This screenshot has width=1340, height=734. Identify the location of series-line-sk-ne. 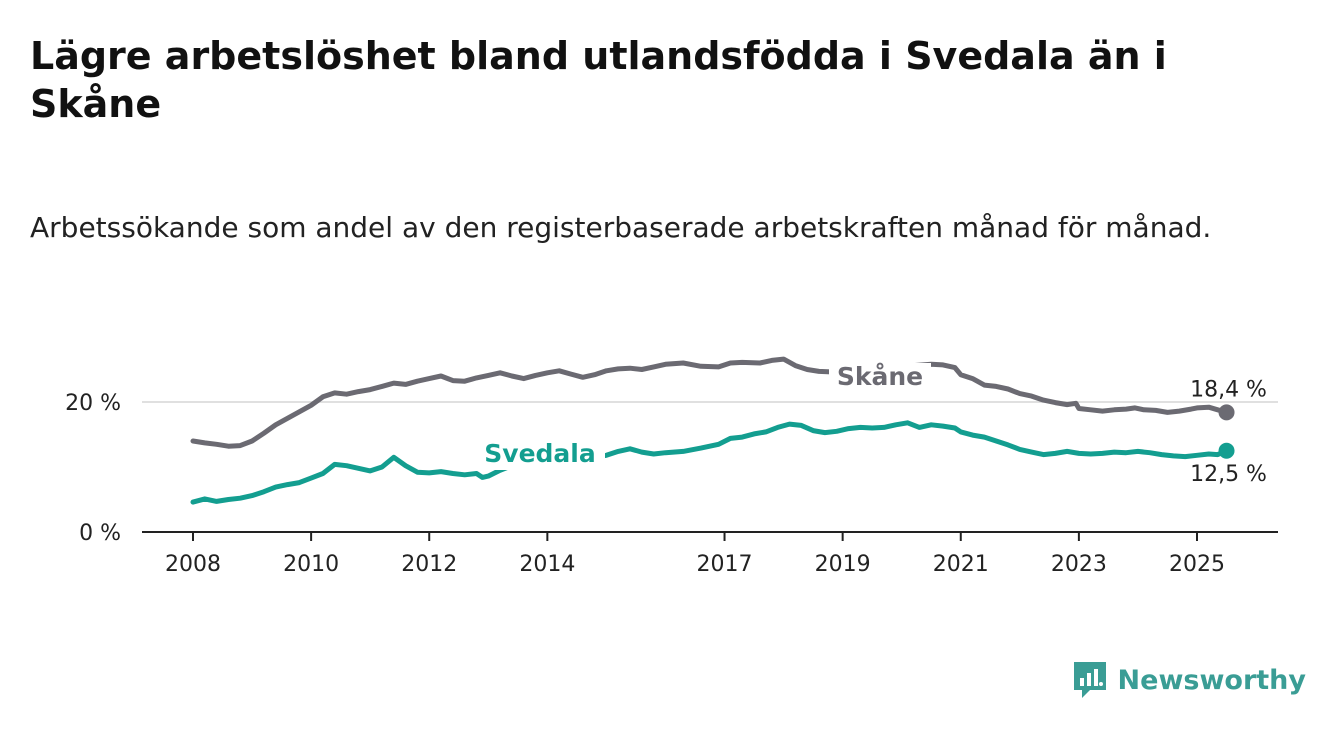
(709, 402).